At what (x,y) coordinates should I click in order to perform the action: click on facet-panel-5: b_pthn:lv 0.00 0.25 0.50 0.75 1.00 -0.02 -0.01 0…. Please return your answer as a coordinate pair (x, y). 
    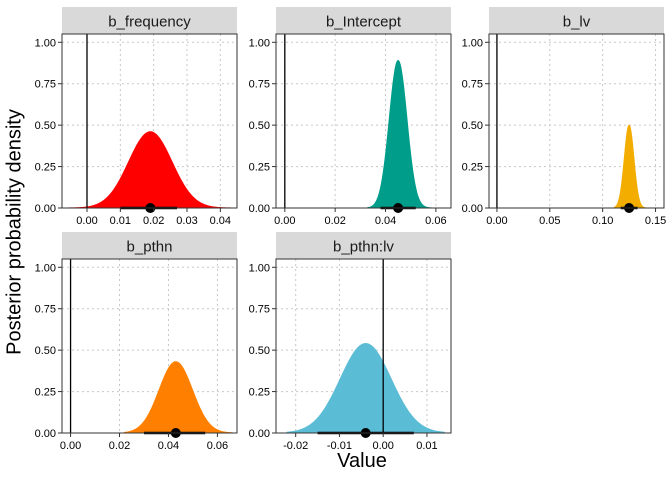
    Looking at the image, I should click on (350, 342).